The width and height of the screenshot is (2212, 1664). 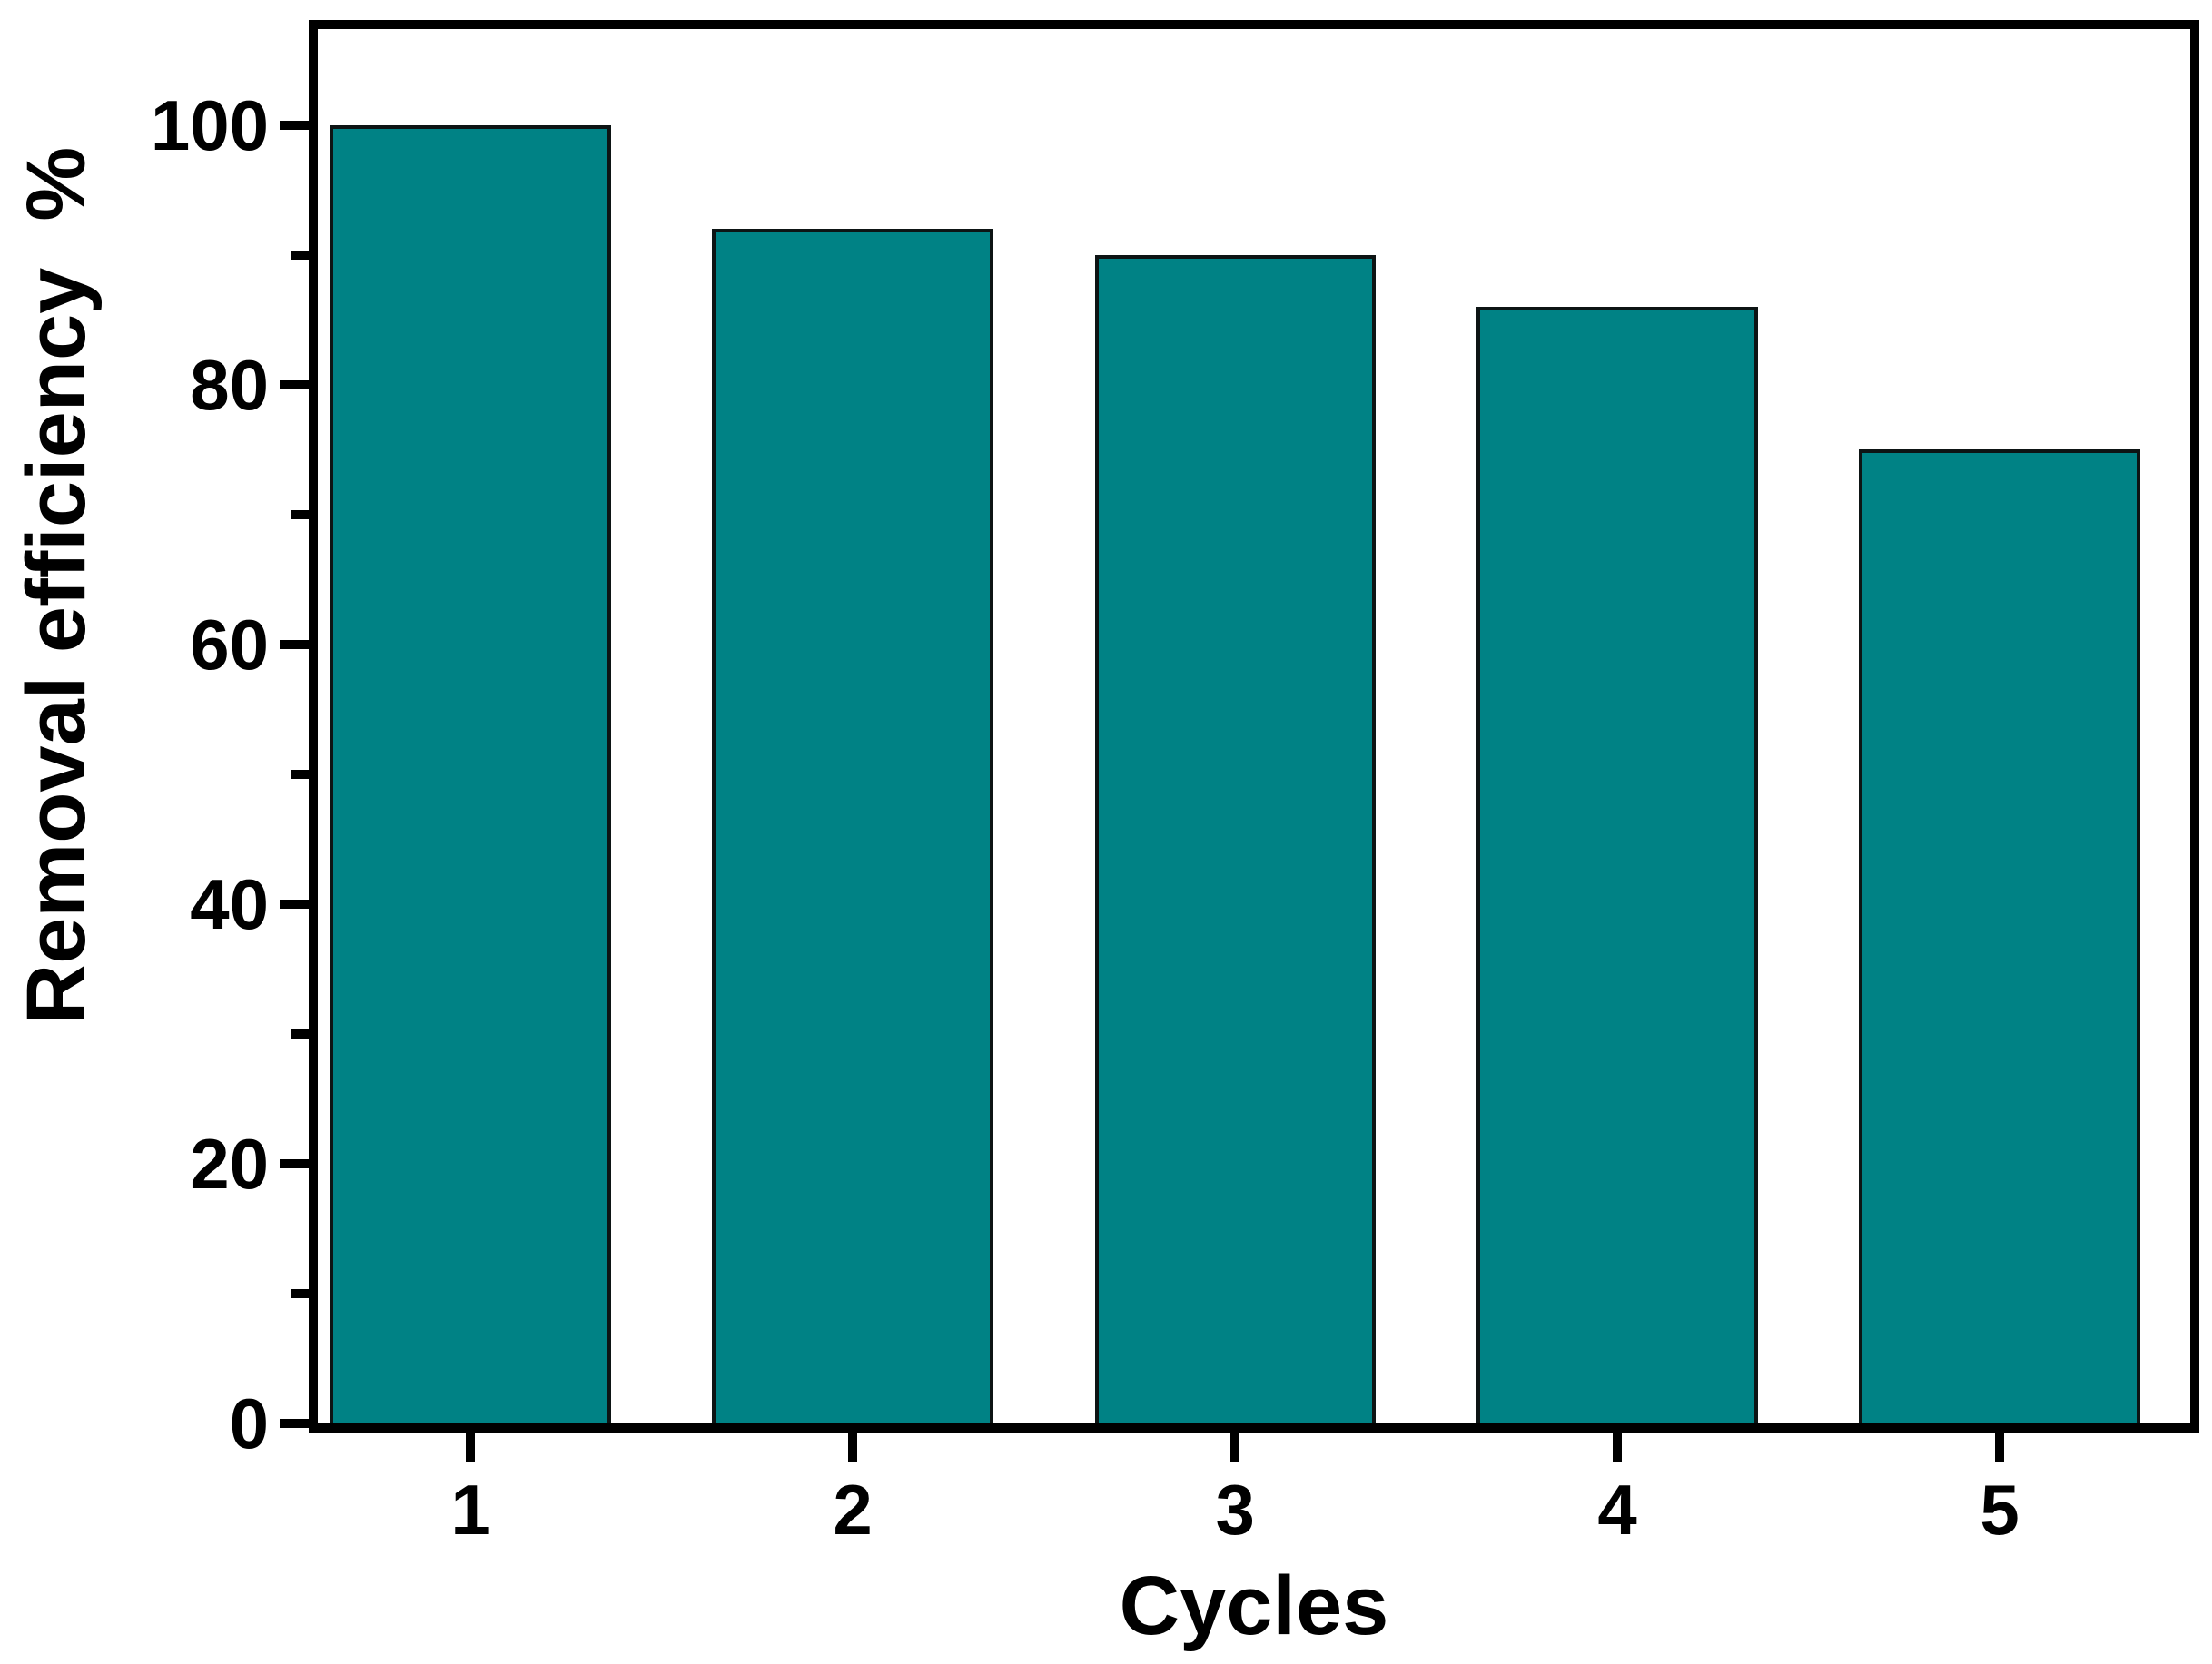 What do you see at coordinates (209, 125) in the screenshot?
I see `y-tick-label-100: 100` at bounding box center [209, 125].